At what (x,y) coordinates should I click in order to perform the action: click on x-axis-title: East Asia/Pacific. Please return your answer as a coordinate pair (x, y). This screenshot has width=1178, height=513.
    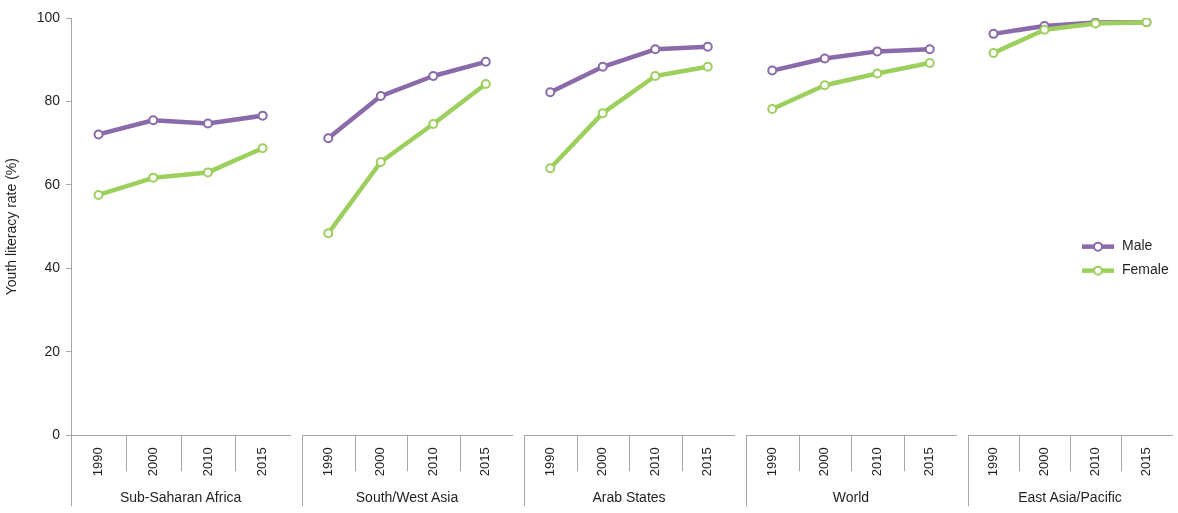
    Looking at the image, I should click on (1070, 497).